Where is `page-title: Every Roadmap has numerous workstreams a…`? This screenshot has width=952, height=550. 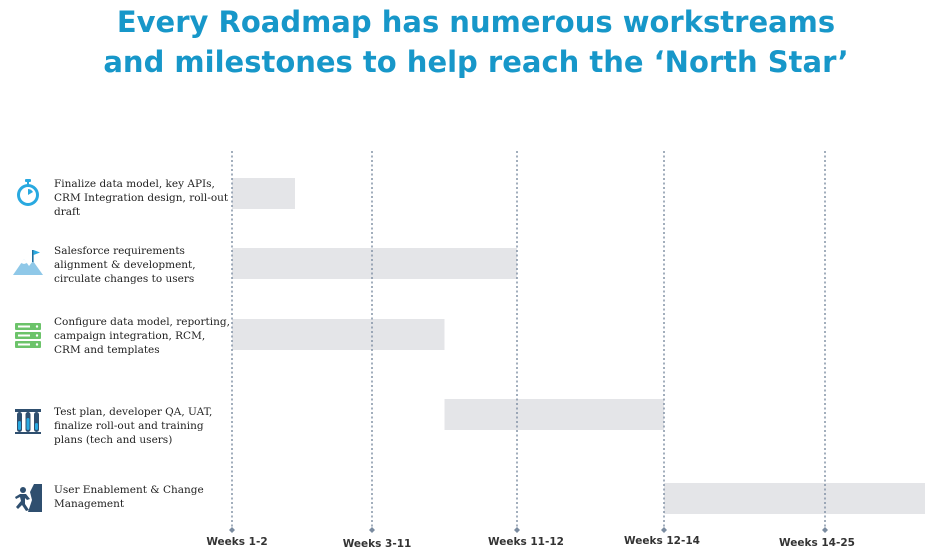 page-title: Every Roadmap has numerous workstreams a… is located at coordinates (476, 42).